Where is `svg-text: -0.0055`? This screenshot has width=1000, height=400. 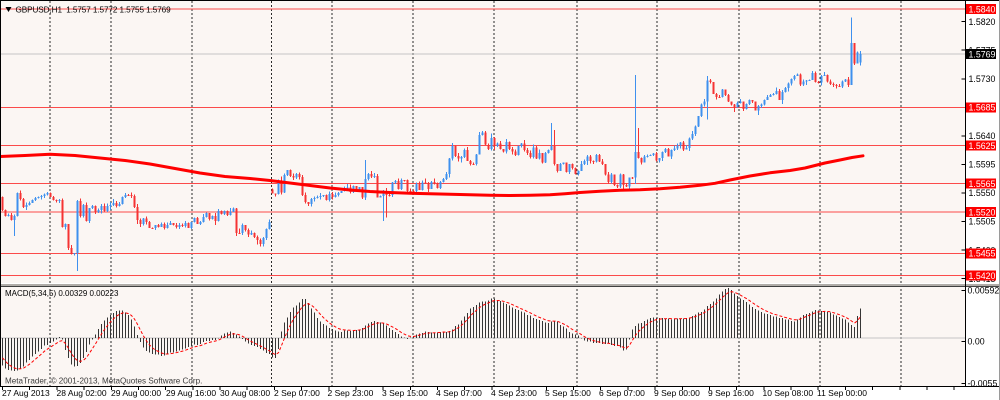
svg-text: -0.0055 is located at coordinates (983, 384).